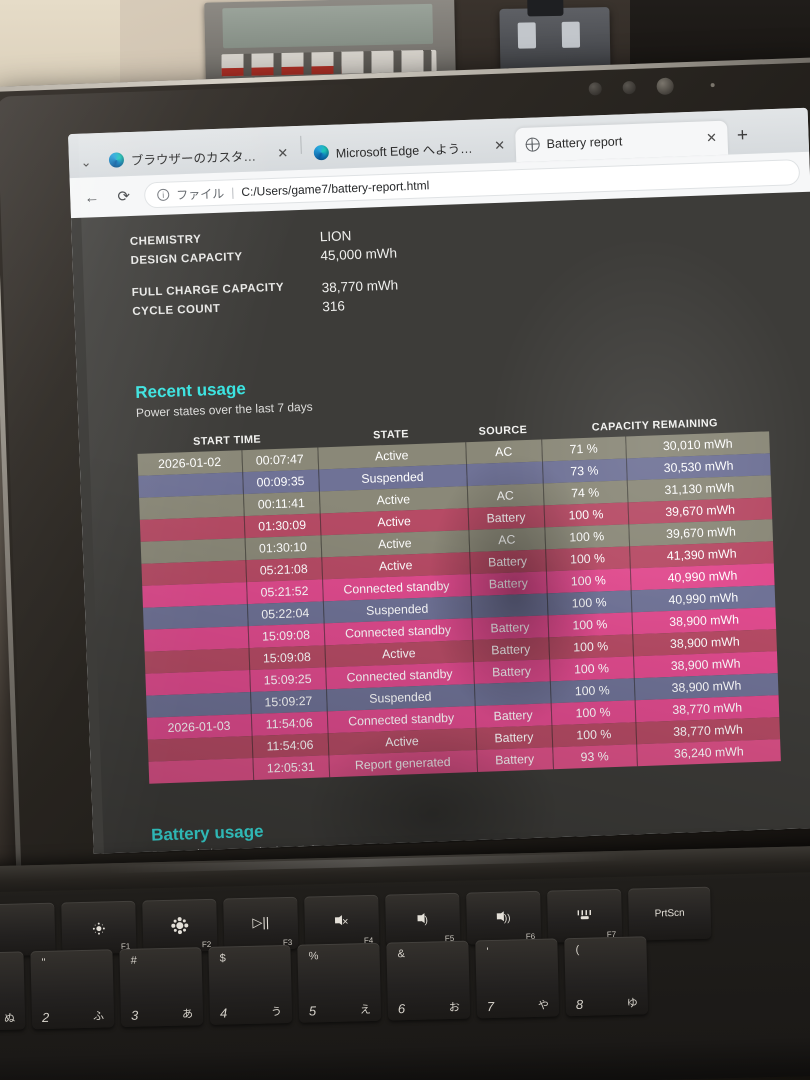 This screenshot has height=1080, width=810. I want to click on cell-time: 15:09:27, so click(288, 702).